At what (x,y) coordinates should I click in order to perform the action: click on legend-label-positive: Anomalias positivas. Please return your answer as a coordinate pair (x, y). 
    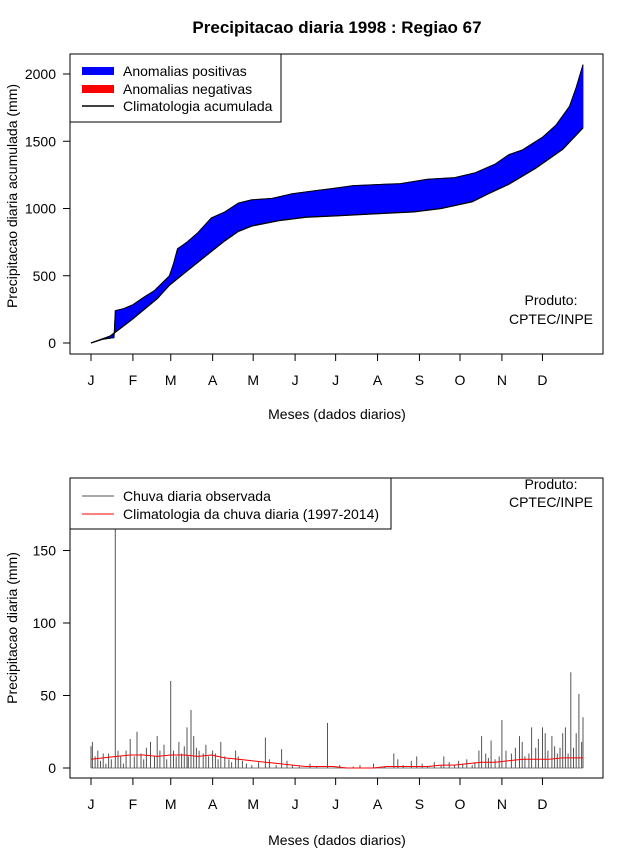
    Looking at the image, I should click on (185, 71).